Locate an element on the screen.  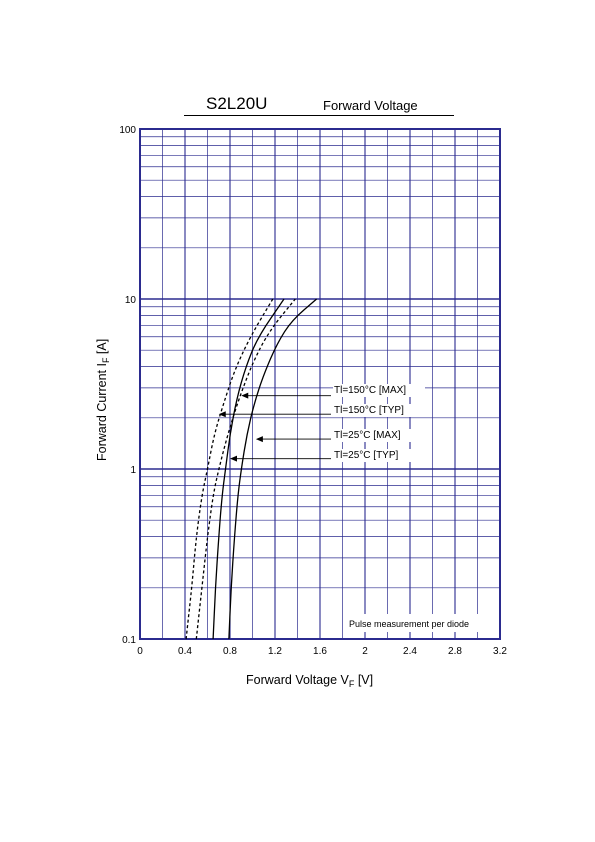
x-tick-label: 2 is located at coordinates (365, 651).